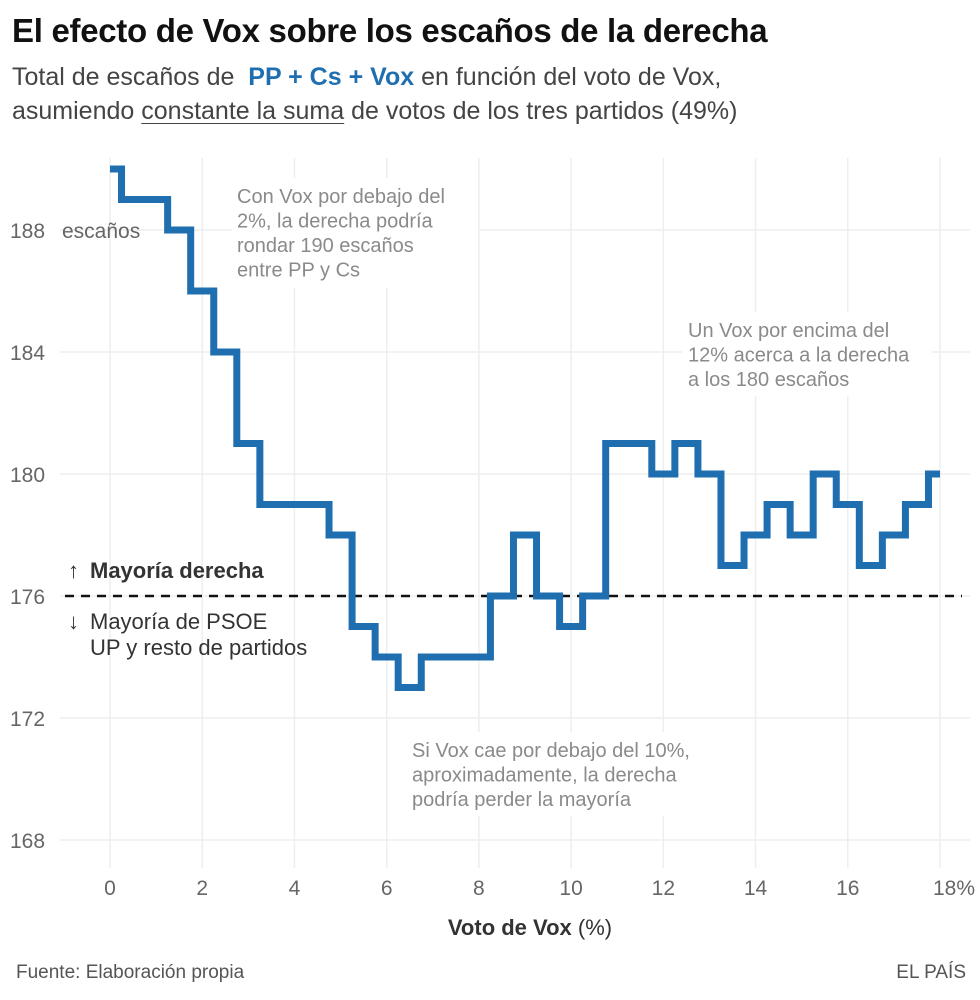 The image size is (980, 1000). Describe the element at coordinates (27, 719) in the screenshot. I see `y-tick-label-172: 172` at that location.